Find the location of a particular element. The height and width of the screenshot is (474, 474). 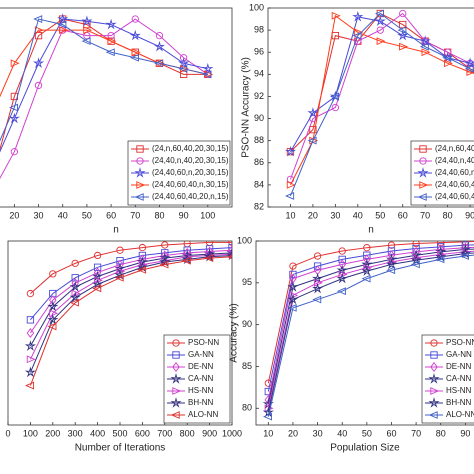

legend-label: (24,40,60,n,20,30,15) is located at coordinates (454, 172).